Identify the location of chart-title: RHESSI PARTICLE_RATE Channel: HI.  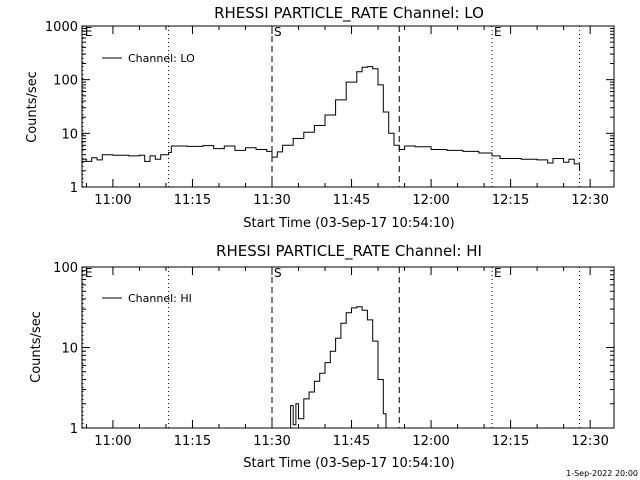
(349, 251).